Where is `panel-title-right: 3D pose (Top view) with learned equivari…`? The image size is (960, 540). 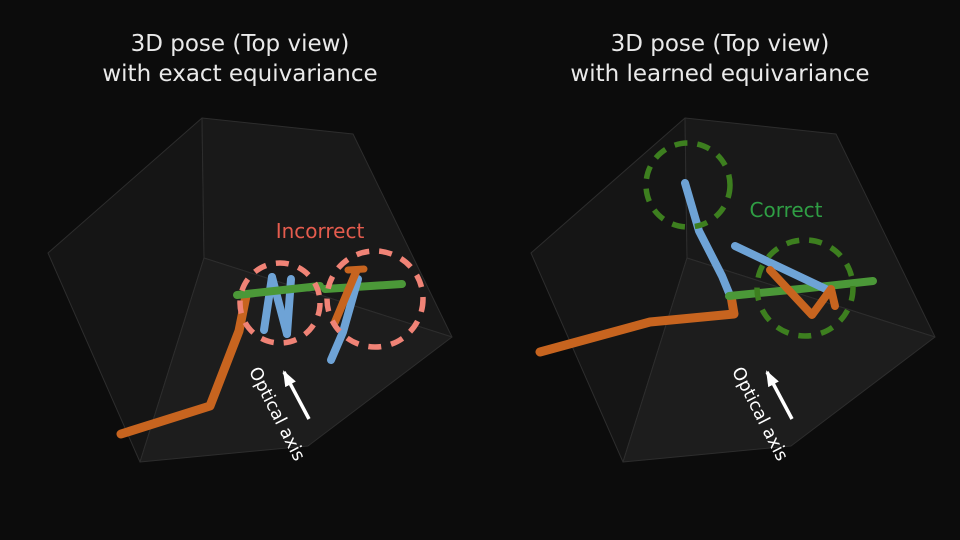 panel-title-right: 3D pose (Top view) with learned equivari… is located at coordinates (720, 59).